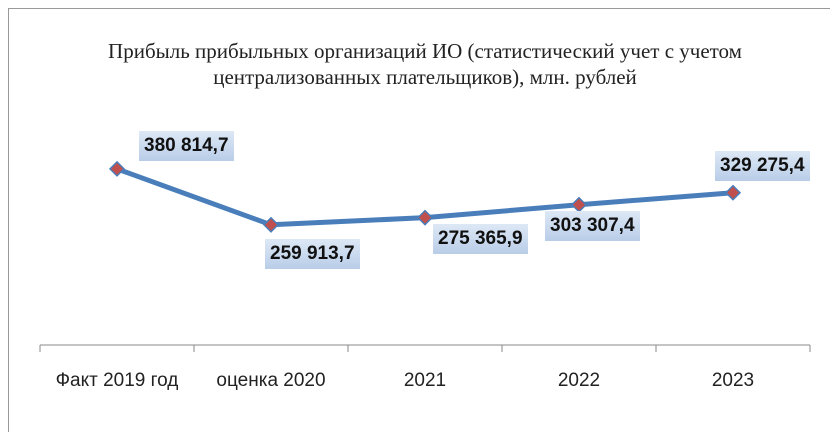 This screenshot has width=830, height=432. I want to click on data-label: 329 275,4, so click(762, 165).